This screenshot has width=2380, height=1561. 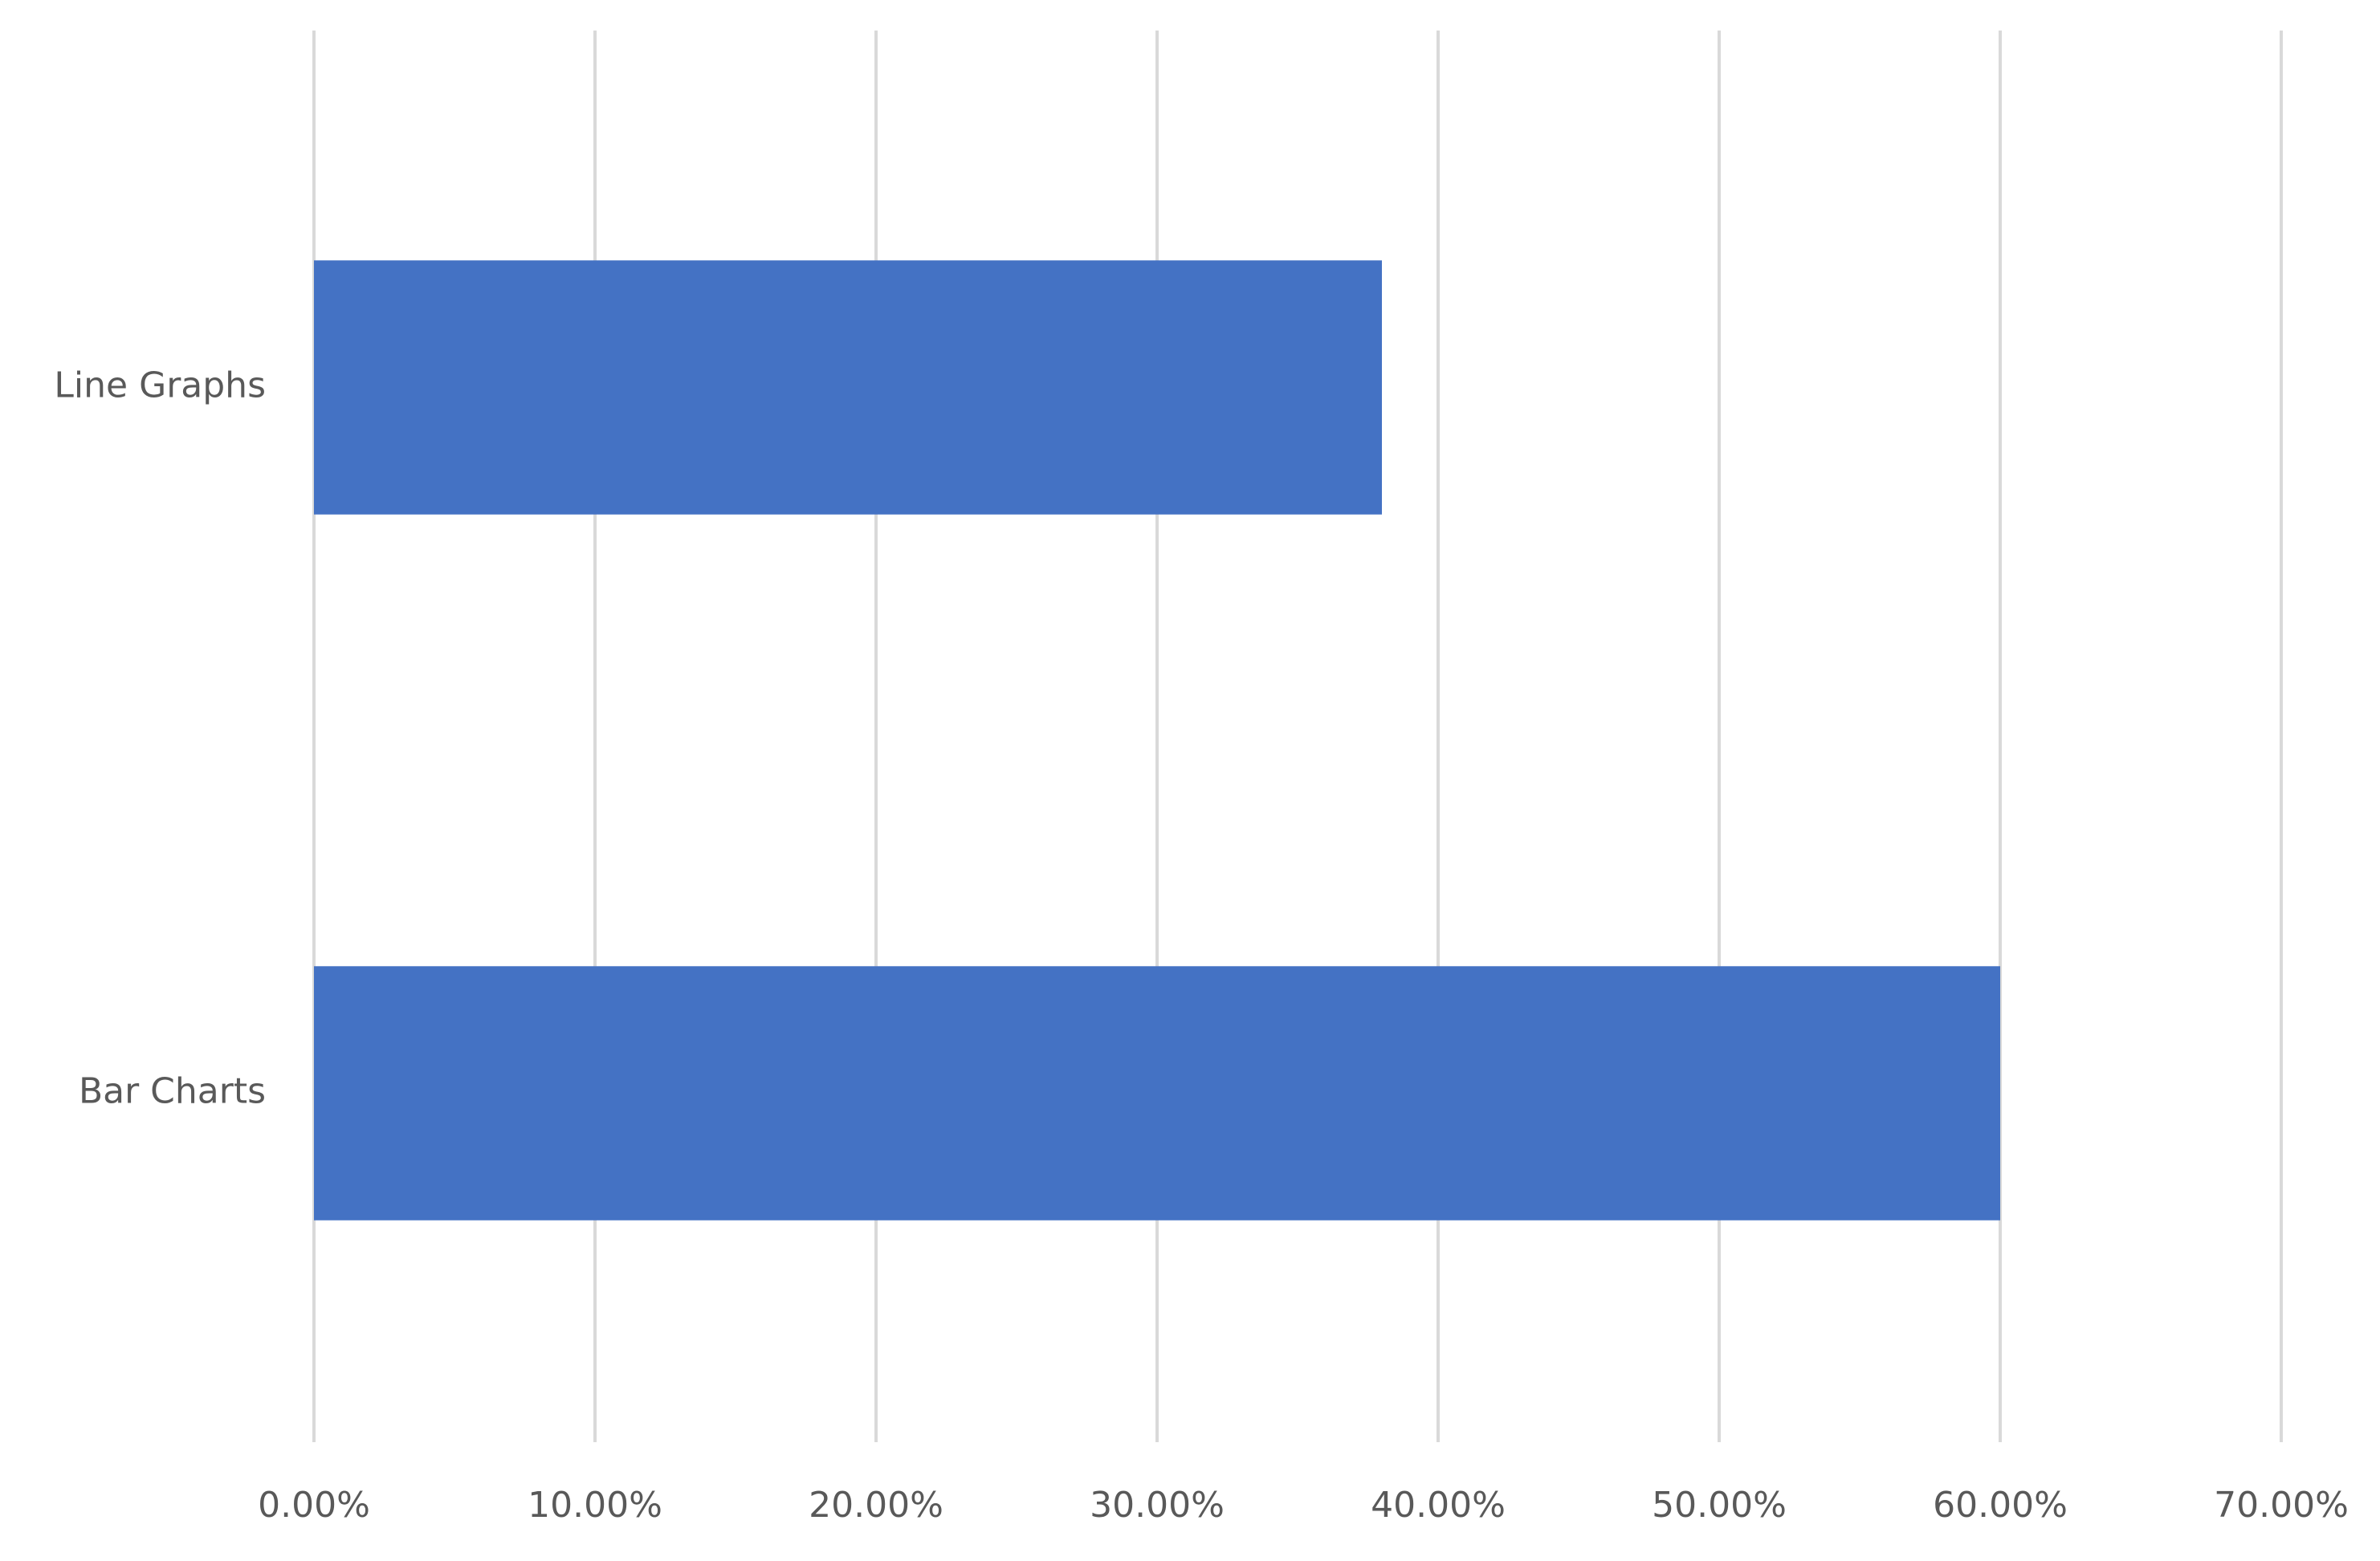 What do you see at coordinates (1157, 1506) in the screenshot?
I see `x-tick-label: 30.00%` at bounding box center [1157, 1506].